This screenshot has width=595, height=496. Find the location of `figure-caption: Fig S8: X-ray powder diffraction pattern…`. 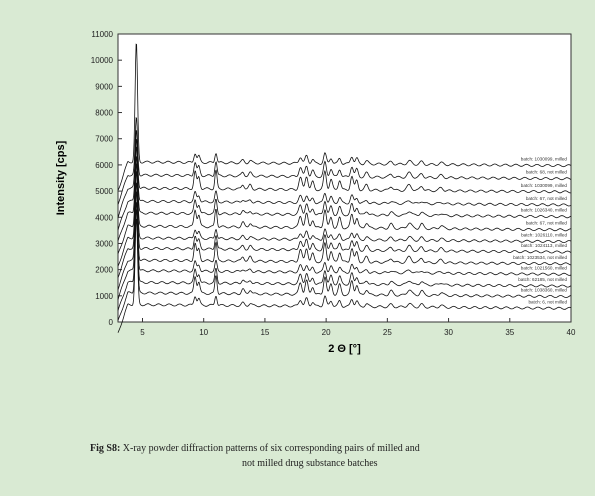

figure-caption: Fig S8: X-ray powder diffraction pattern… is located at coordinates (300, 456).